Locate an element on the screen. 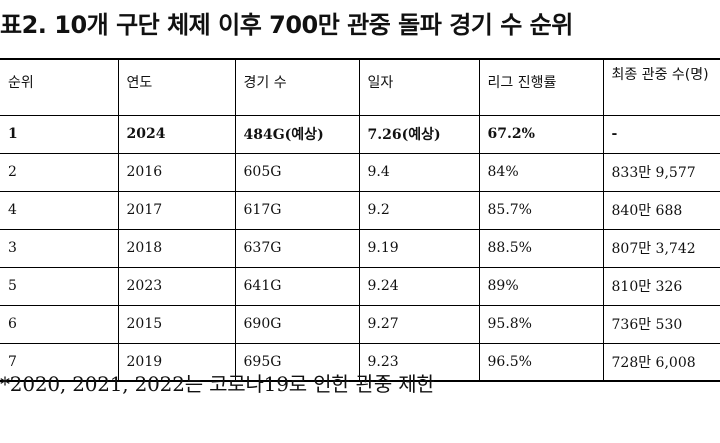 Image resolution: width=720 pixels, height=443 pixels. table-row: 6 2015 690G 9.27 95.8% 736만 530 is located at coordinates (360, 324).